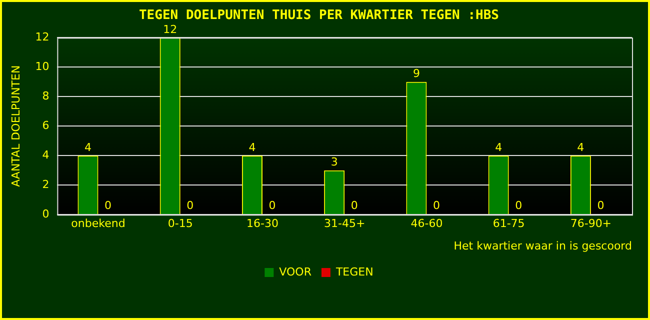 The height and width of the screenshot is (320, 650). What do you see at coordinates (170, 29) in the screenshot?
I see `data-label: 12` at bounding box center [170, 29].